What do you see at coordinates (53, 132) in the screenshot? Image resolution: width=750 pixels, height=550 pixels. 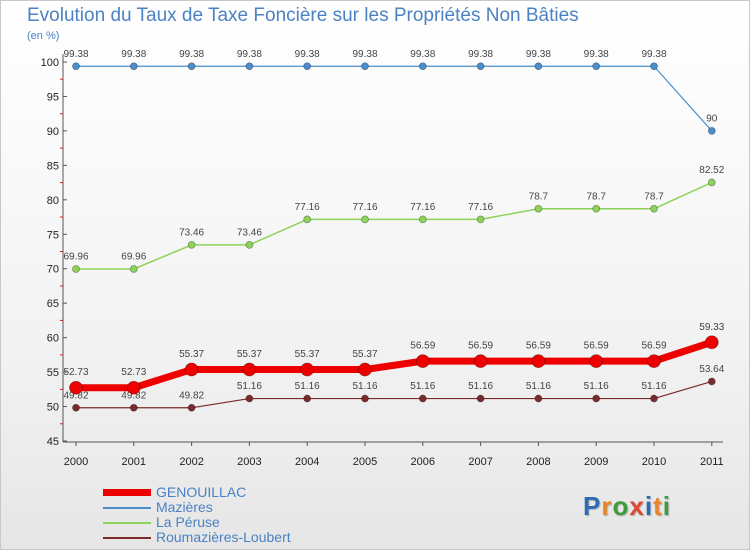 I see `y-tick-label: 90` at bounding box center [53, 132].